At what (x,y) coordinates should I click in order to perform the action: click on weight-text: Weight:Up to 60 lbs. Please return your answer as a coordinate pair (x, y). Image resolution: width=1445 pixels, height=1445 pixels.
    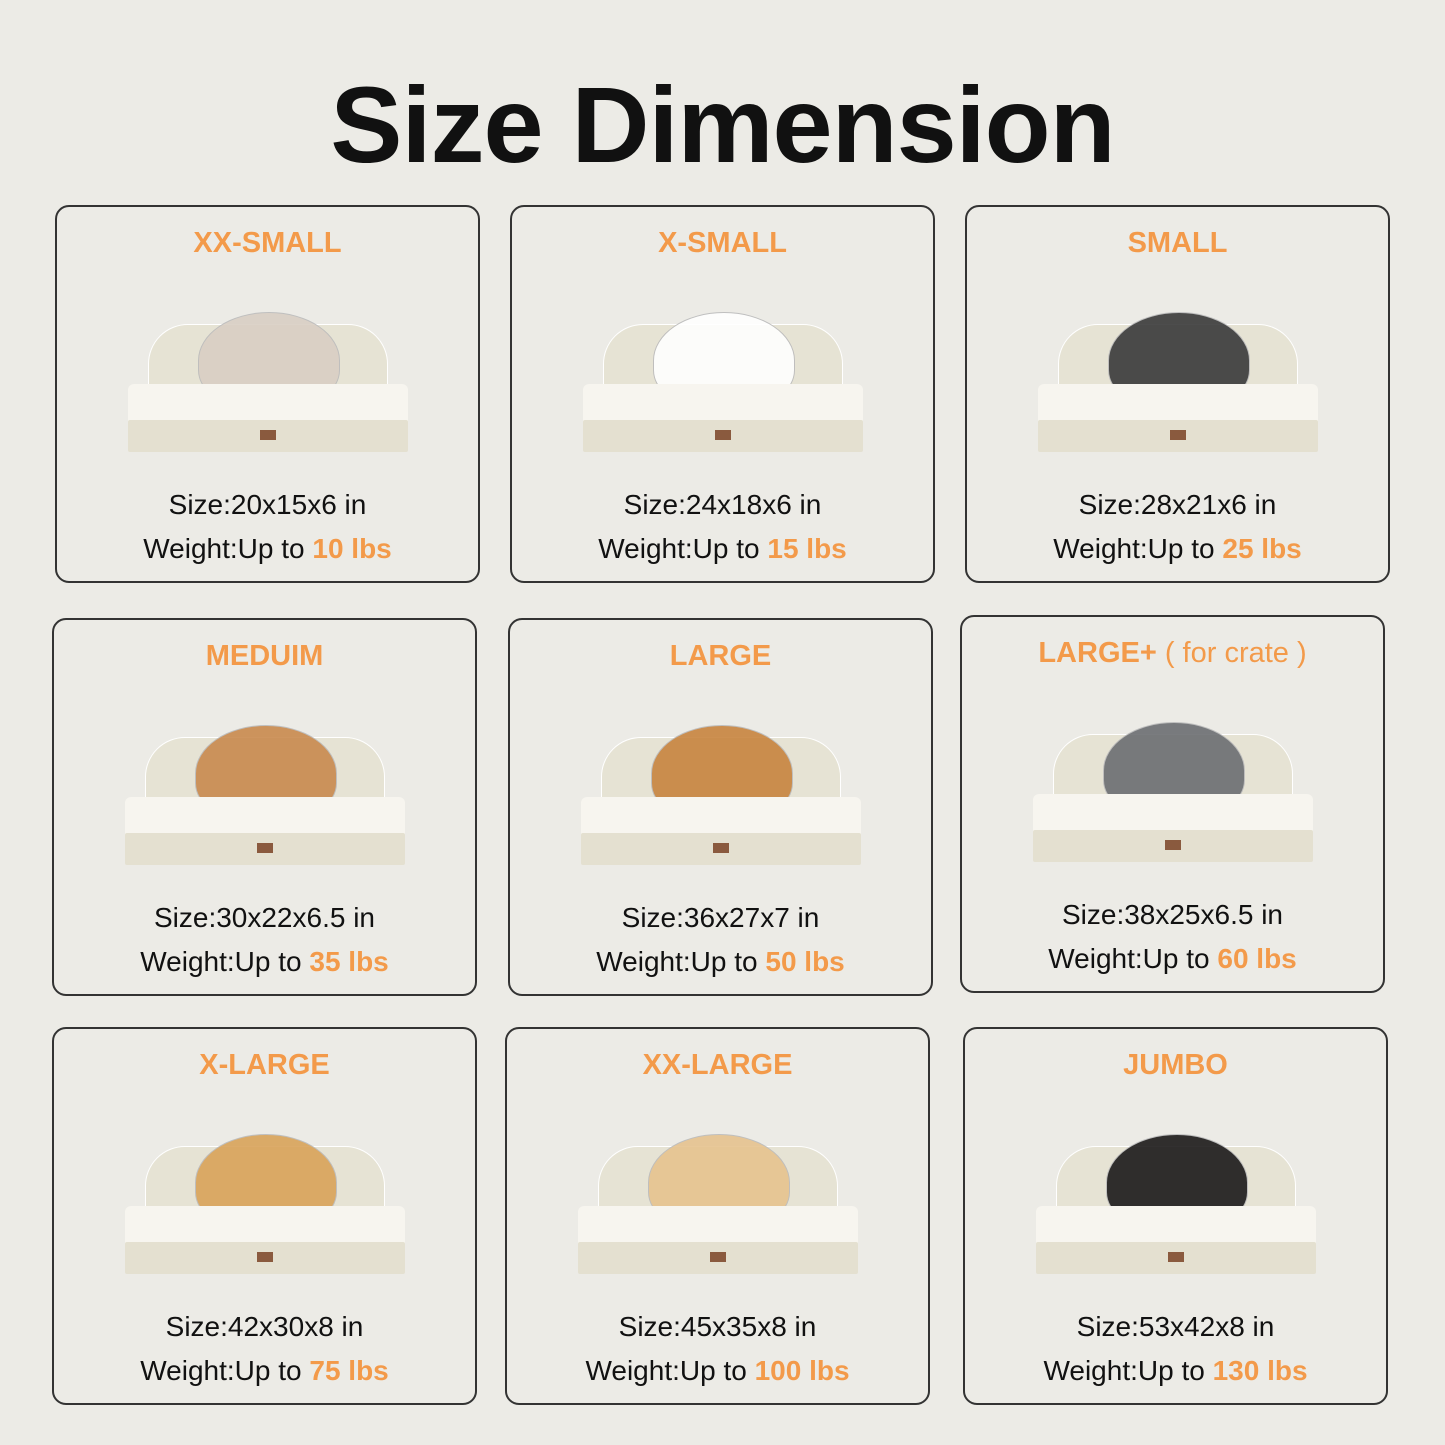
    Looking at the image, I should click on (1172, 958).